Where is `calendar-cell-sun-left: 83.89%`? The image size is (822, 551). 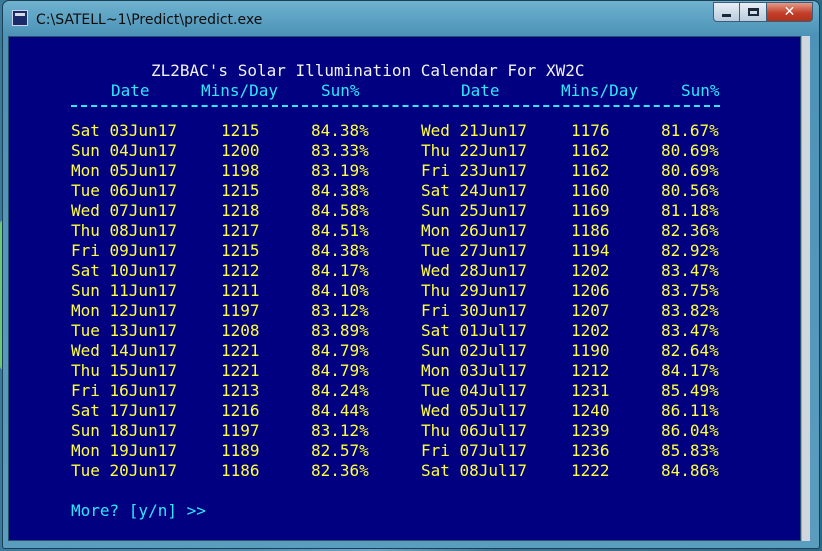 calendar-cell-sun-left: 83.89% is located at coordinates (340, 330).